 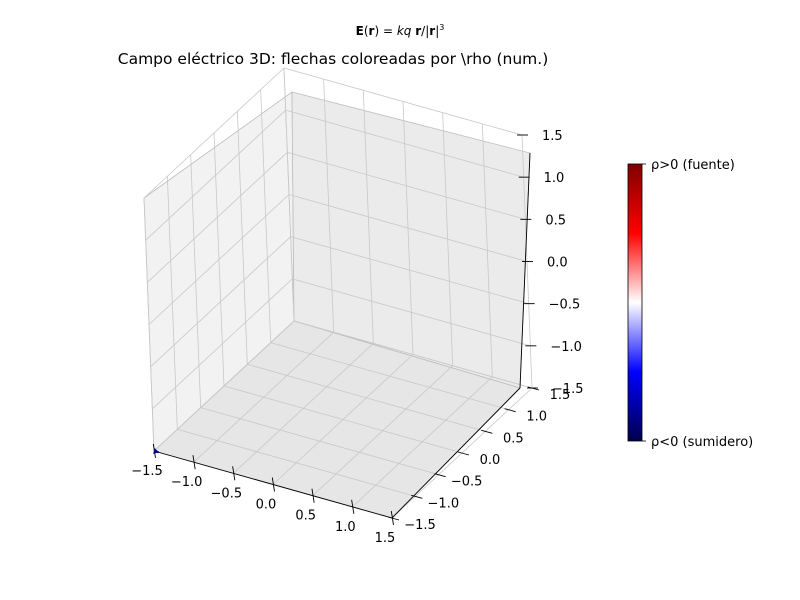 I want to click on z-tick-label: −1.5, so click(x=568, y=389).